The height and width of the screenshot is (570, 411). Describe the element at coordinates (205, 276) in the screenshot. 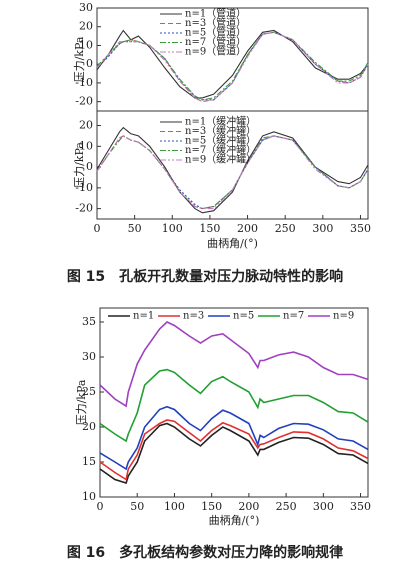

I see `caption: 图 15 孔板开孔数量对压力脉动特性的影响` at that location.